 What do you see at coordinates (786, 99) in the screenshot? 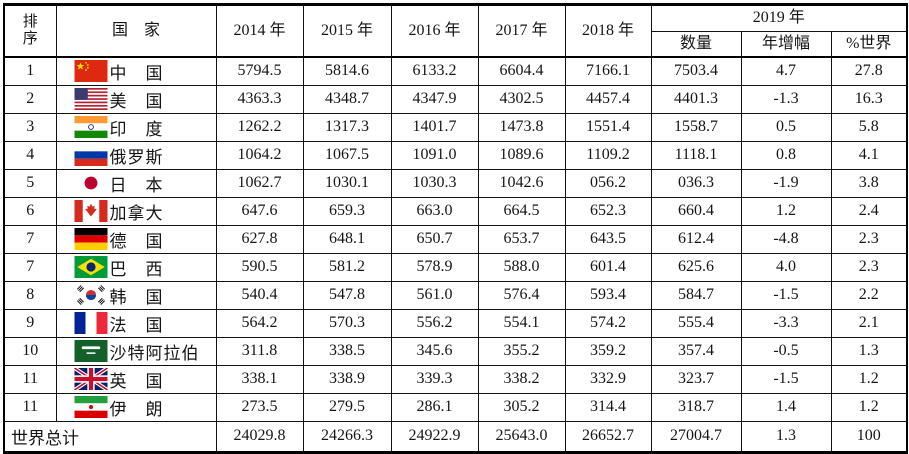
I see `value-cell: -1.3` at bounding box center [786, 99].